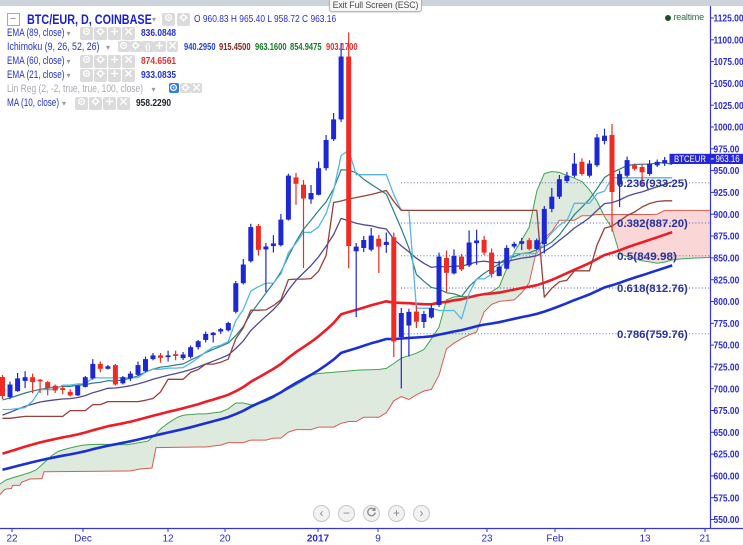  What do you see at coordinates (705, 539) in the screenshot?
I see `svg-text: 21` at bounding box center [705, 539].